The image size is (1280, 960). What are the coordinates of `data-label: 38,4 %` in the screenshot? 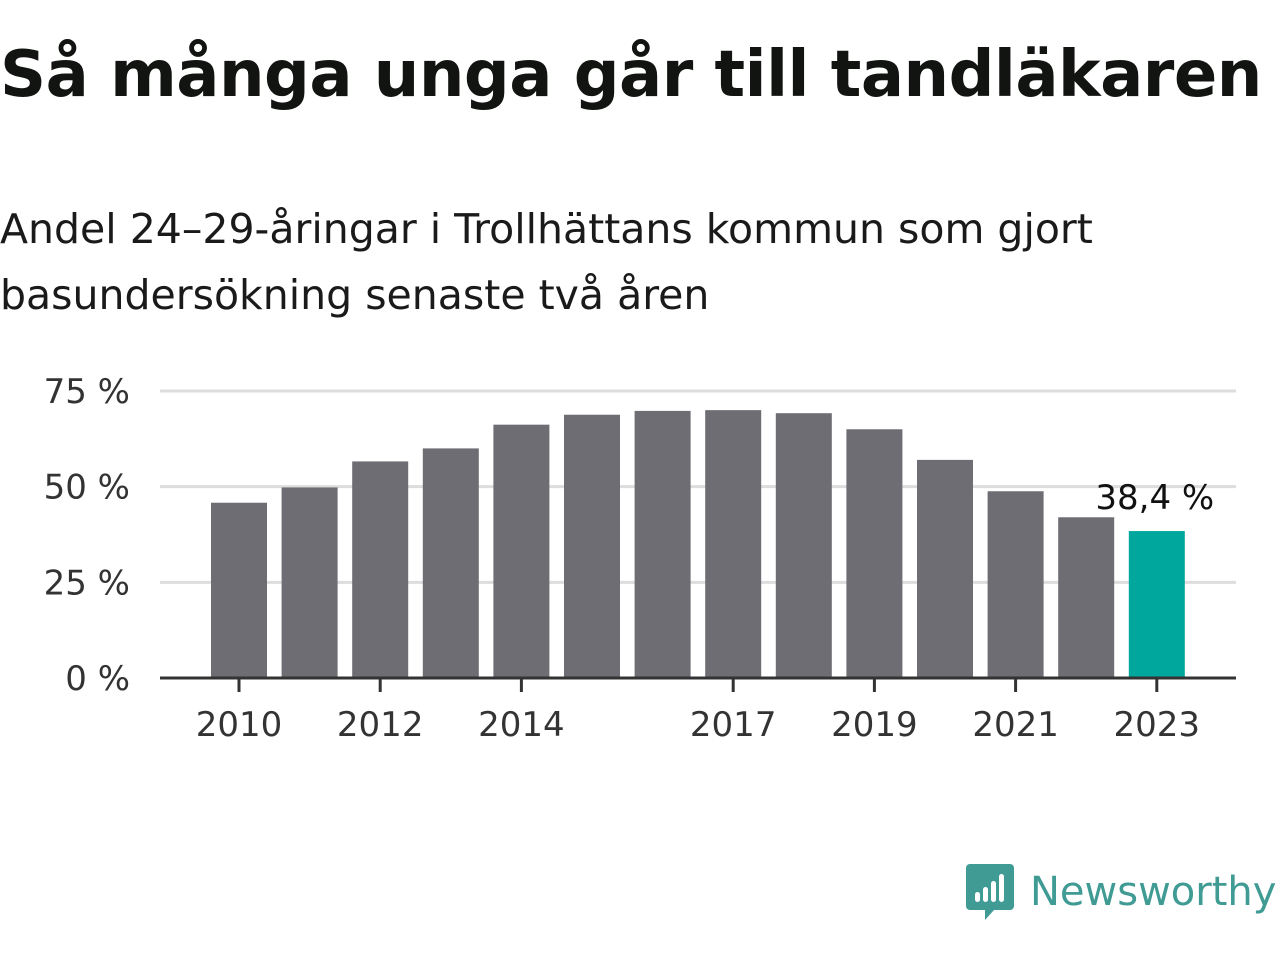 It's located at (1154, 498).